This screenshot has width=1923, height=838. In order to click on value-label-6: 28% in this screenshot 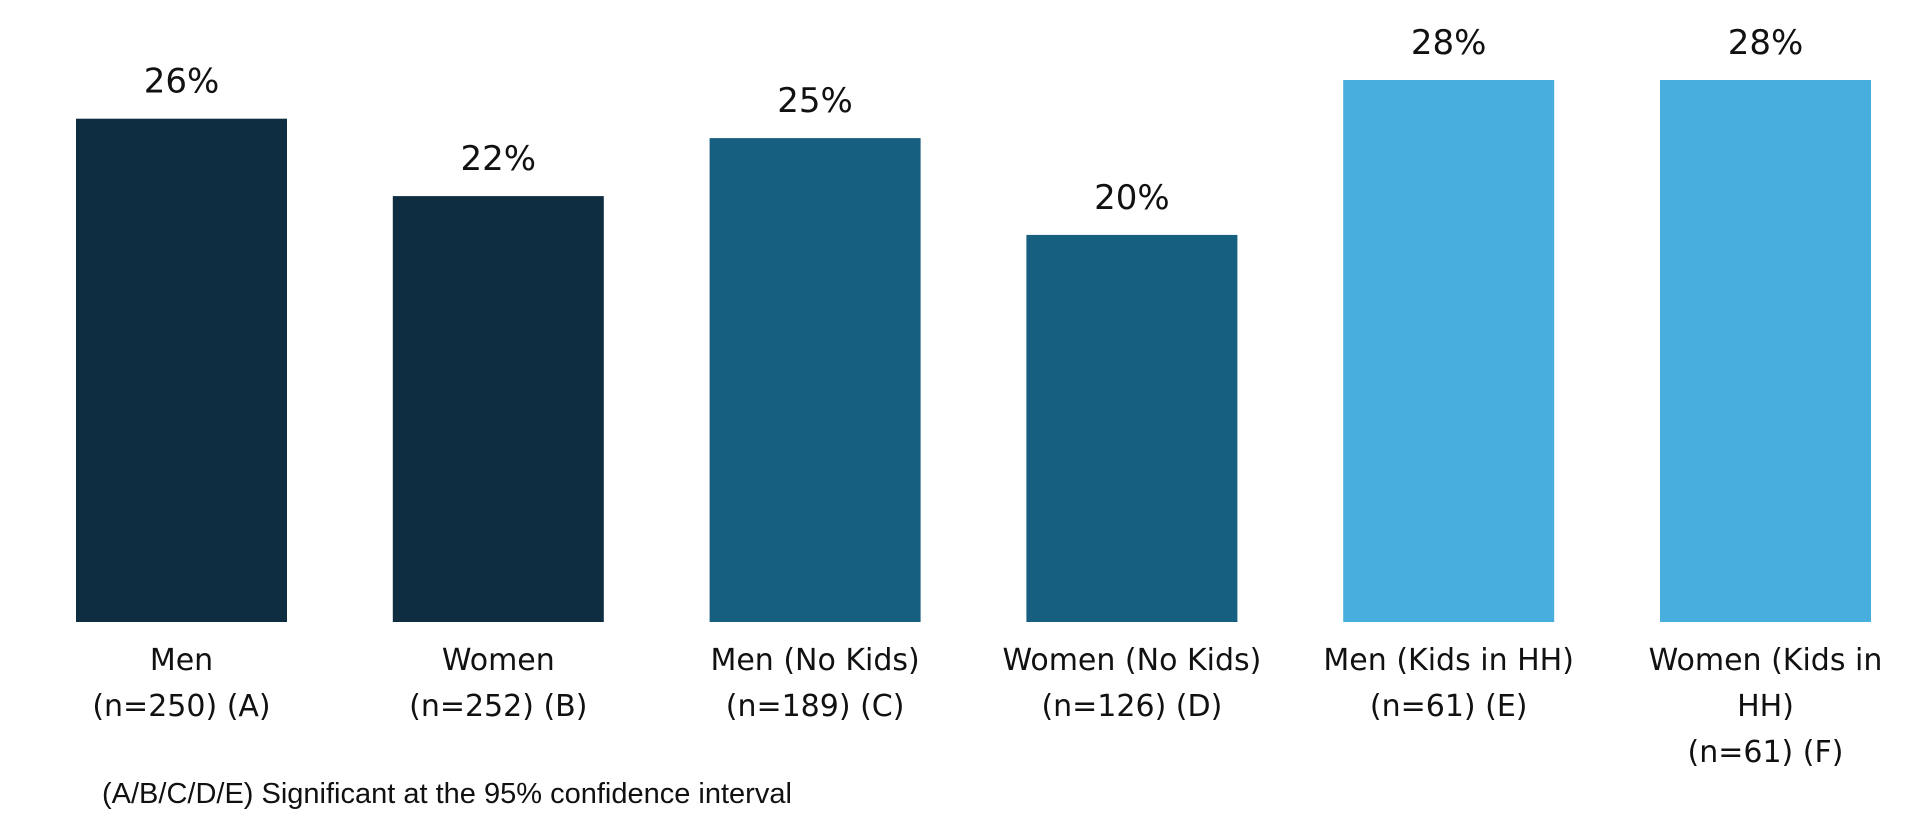, I will do `click(1766, 43)`.